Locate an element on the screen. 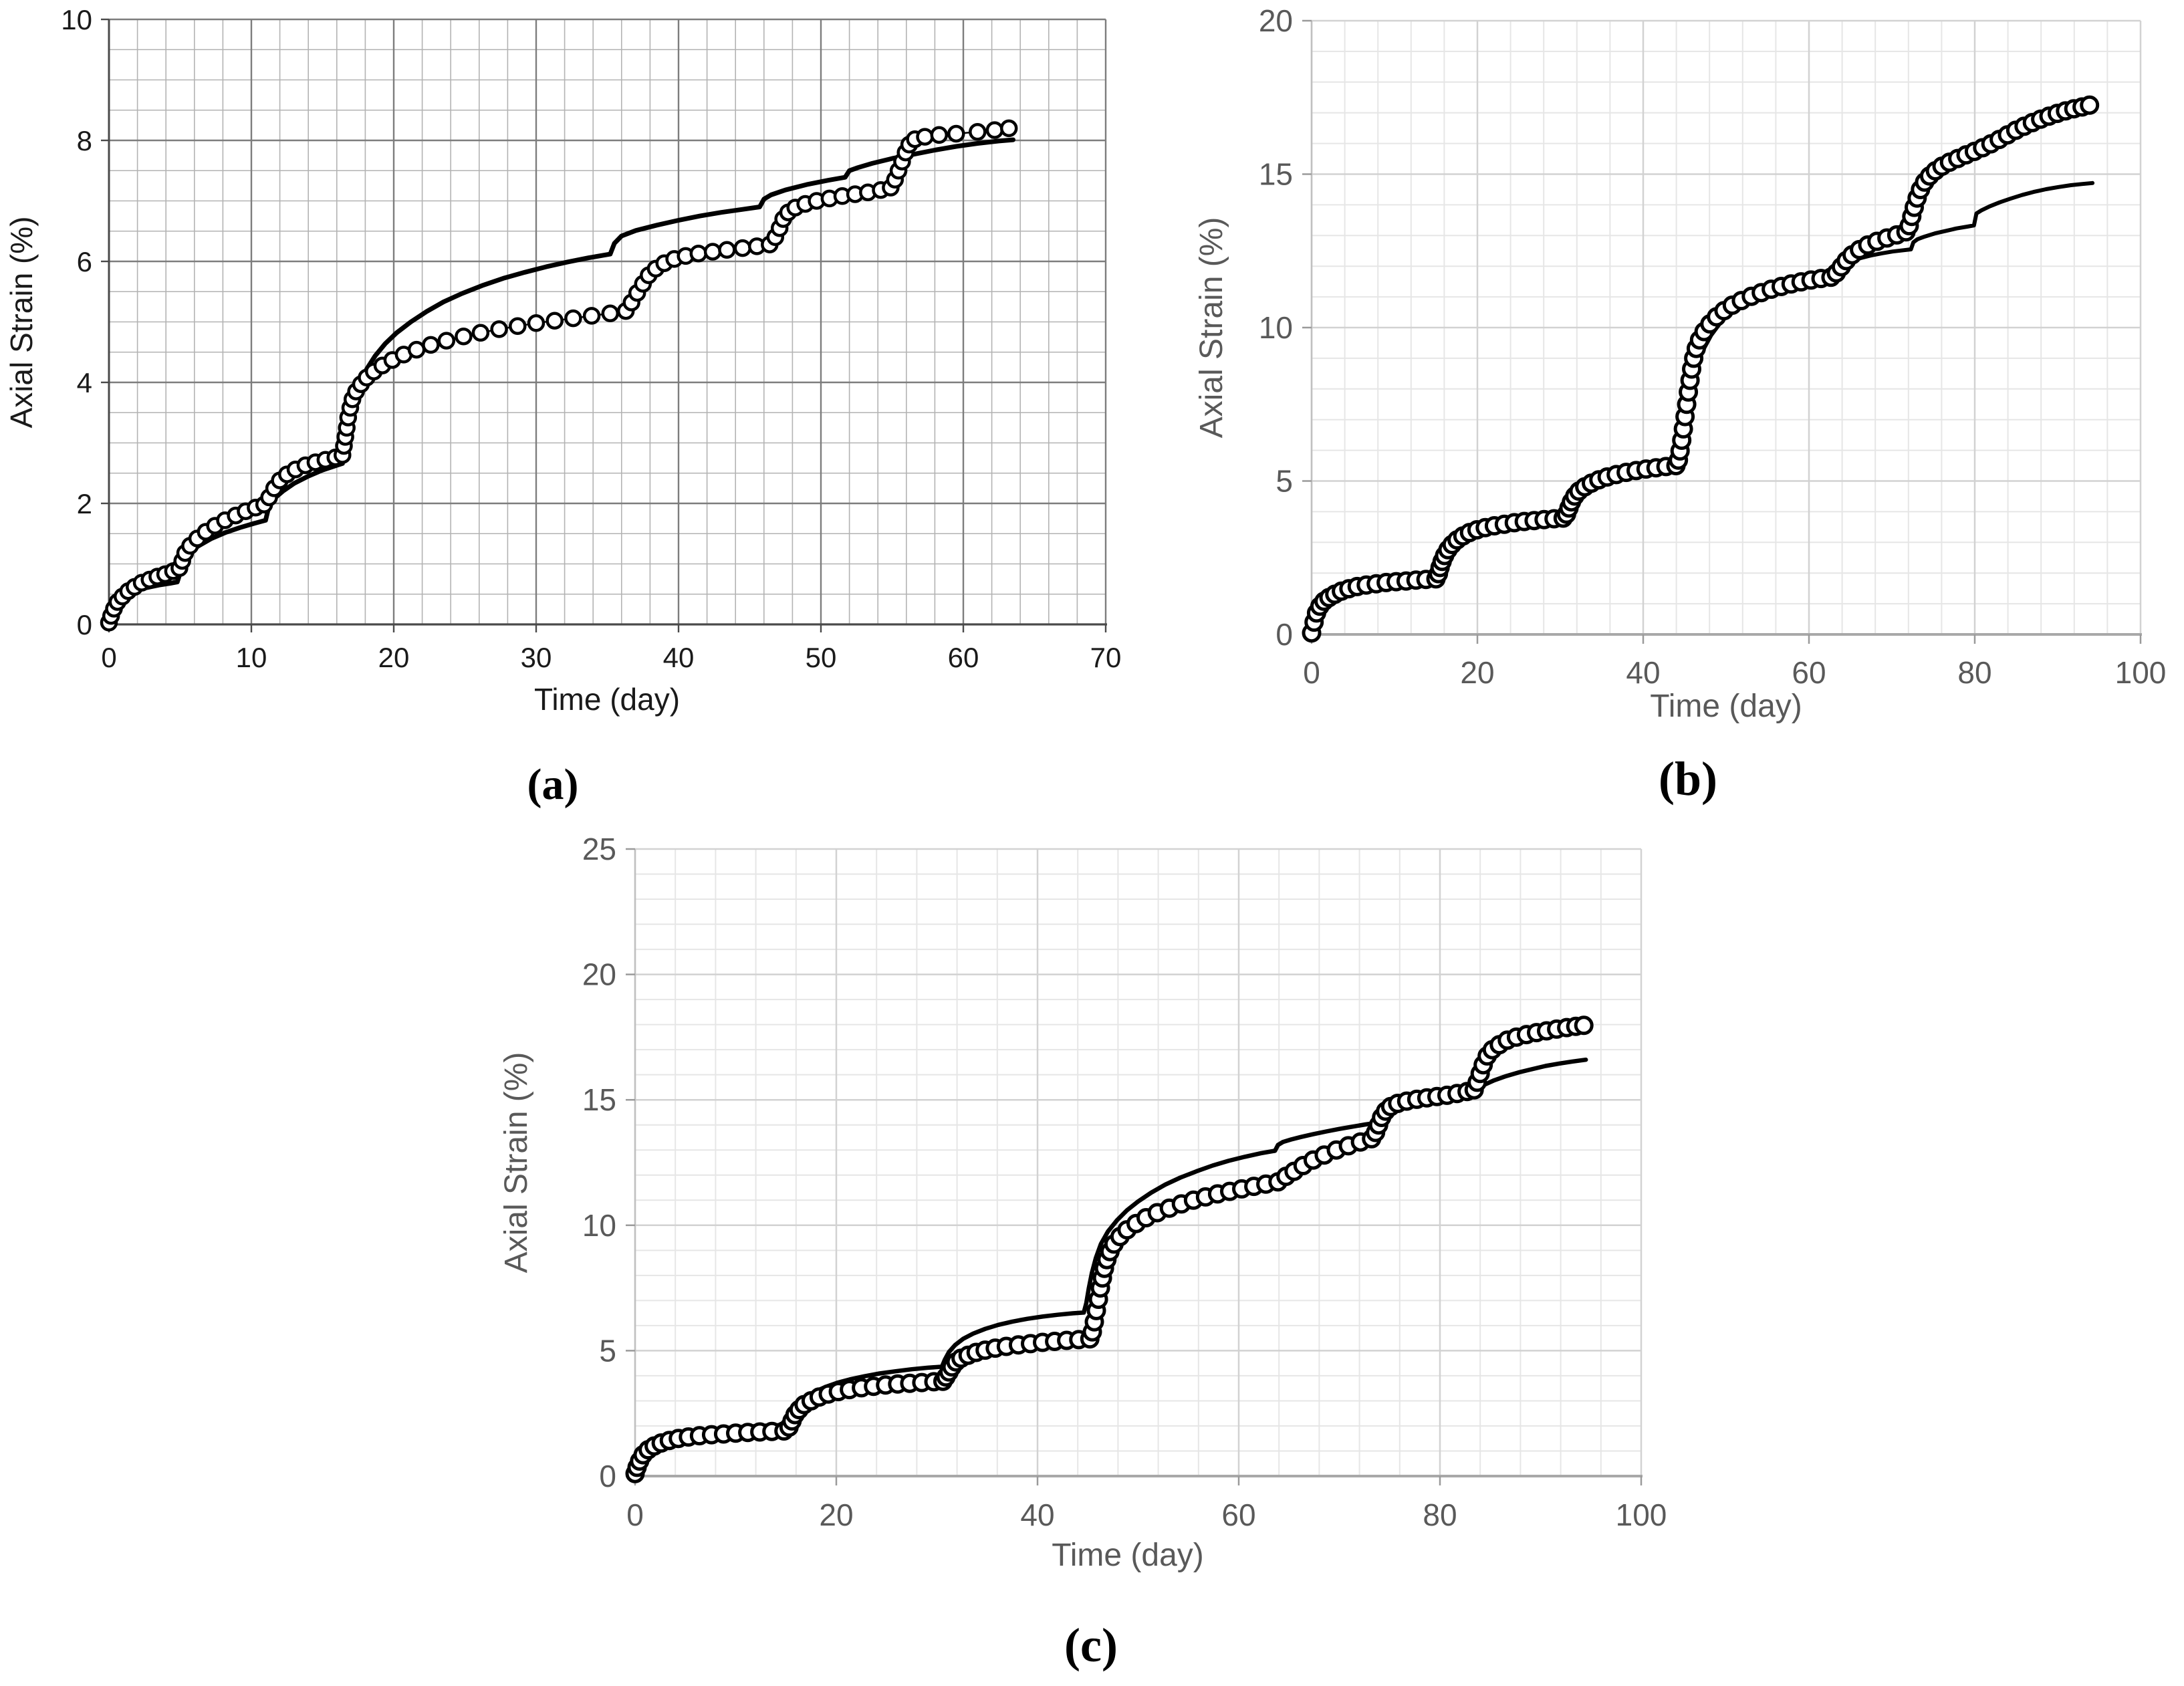 The image size is (2184, 1686). x-tick-labels-a: 0 10 20 30 40 50 60 70 is located at coordinates (611, 657).